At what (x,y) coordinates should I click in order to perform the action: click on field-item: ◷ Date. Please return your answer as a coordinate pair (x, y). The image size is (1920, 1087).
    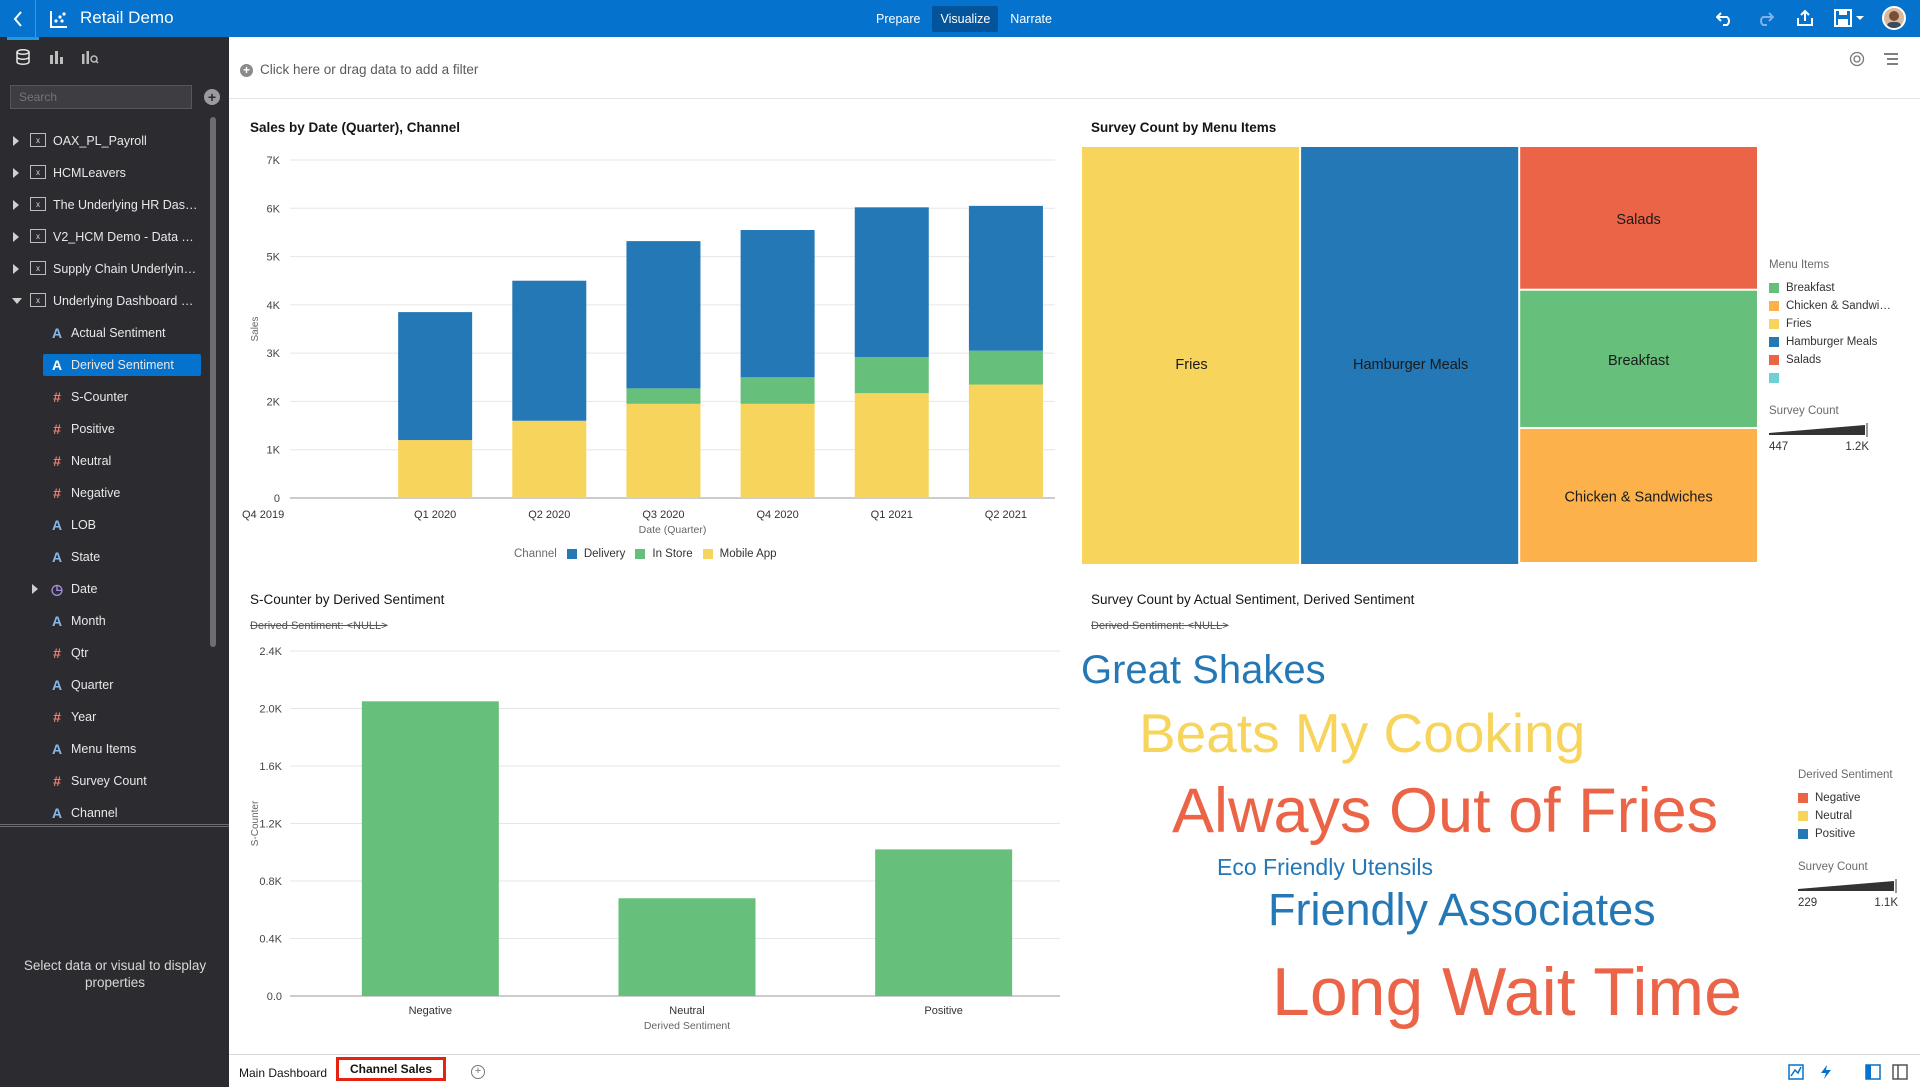
    Looking at the image, I should click on (105, 589).